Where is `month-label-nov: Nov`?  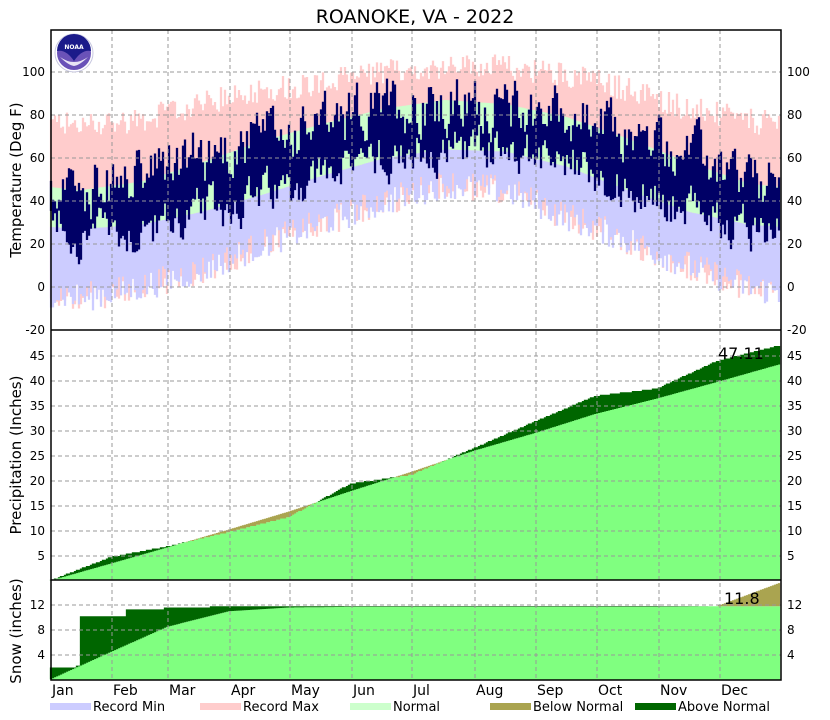 month-label-nov: Nov is located at coordinates (673, 691).